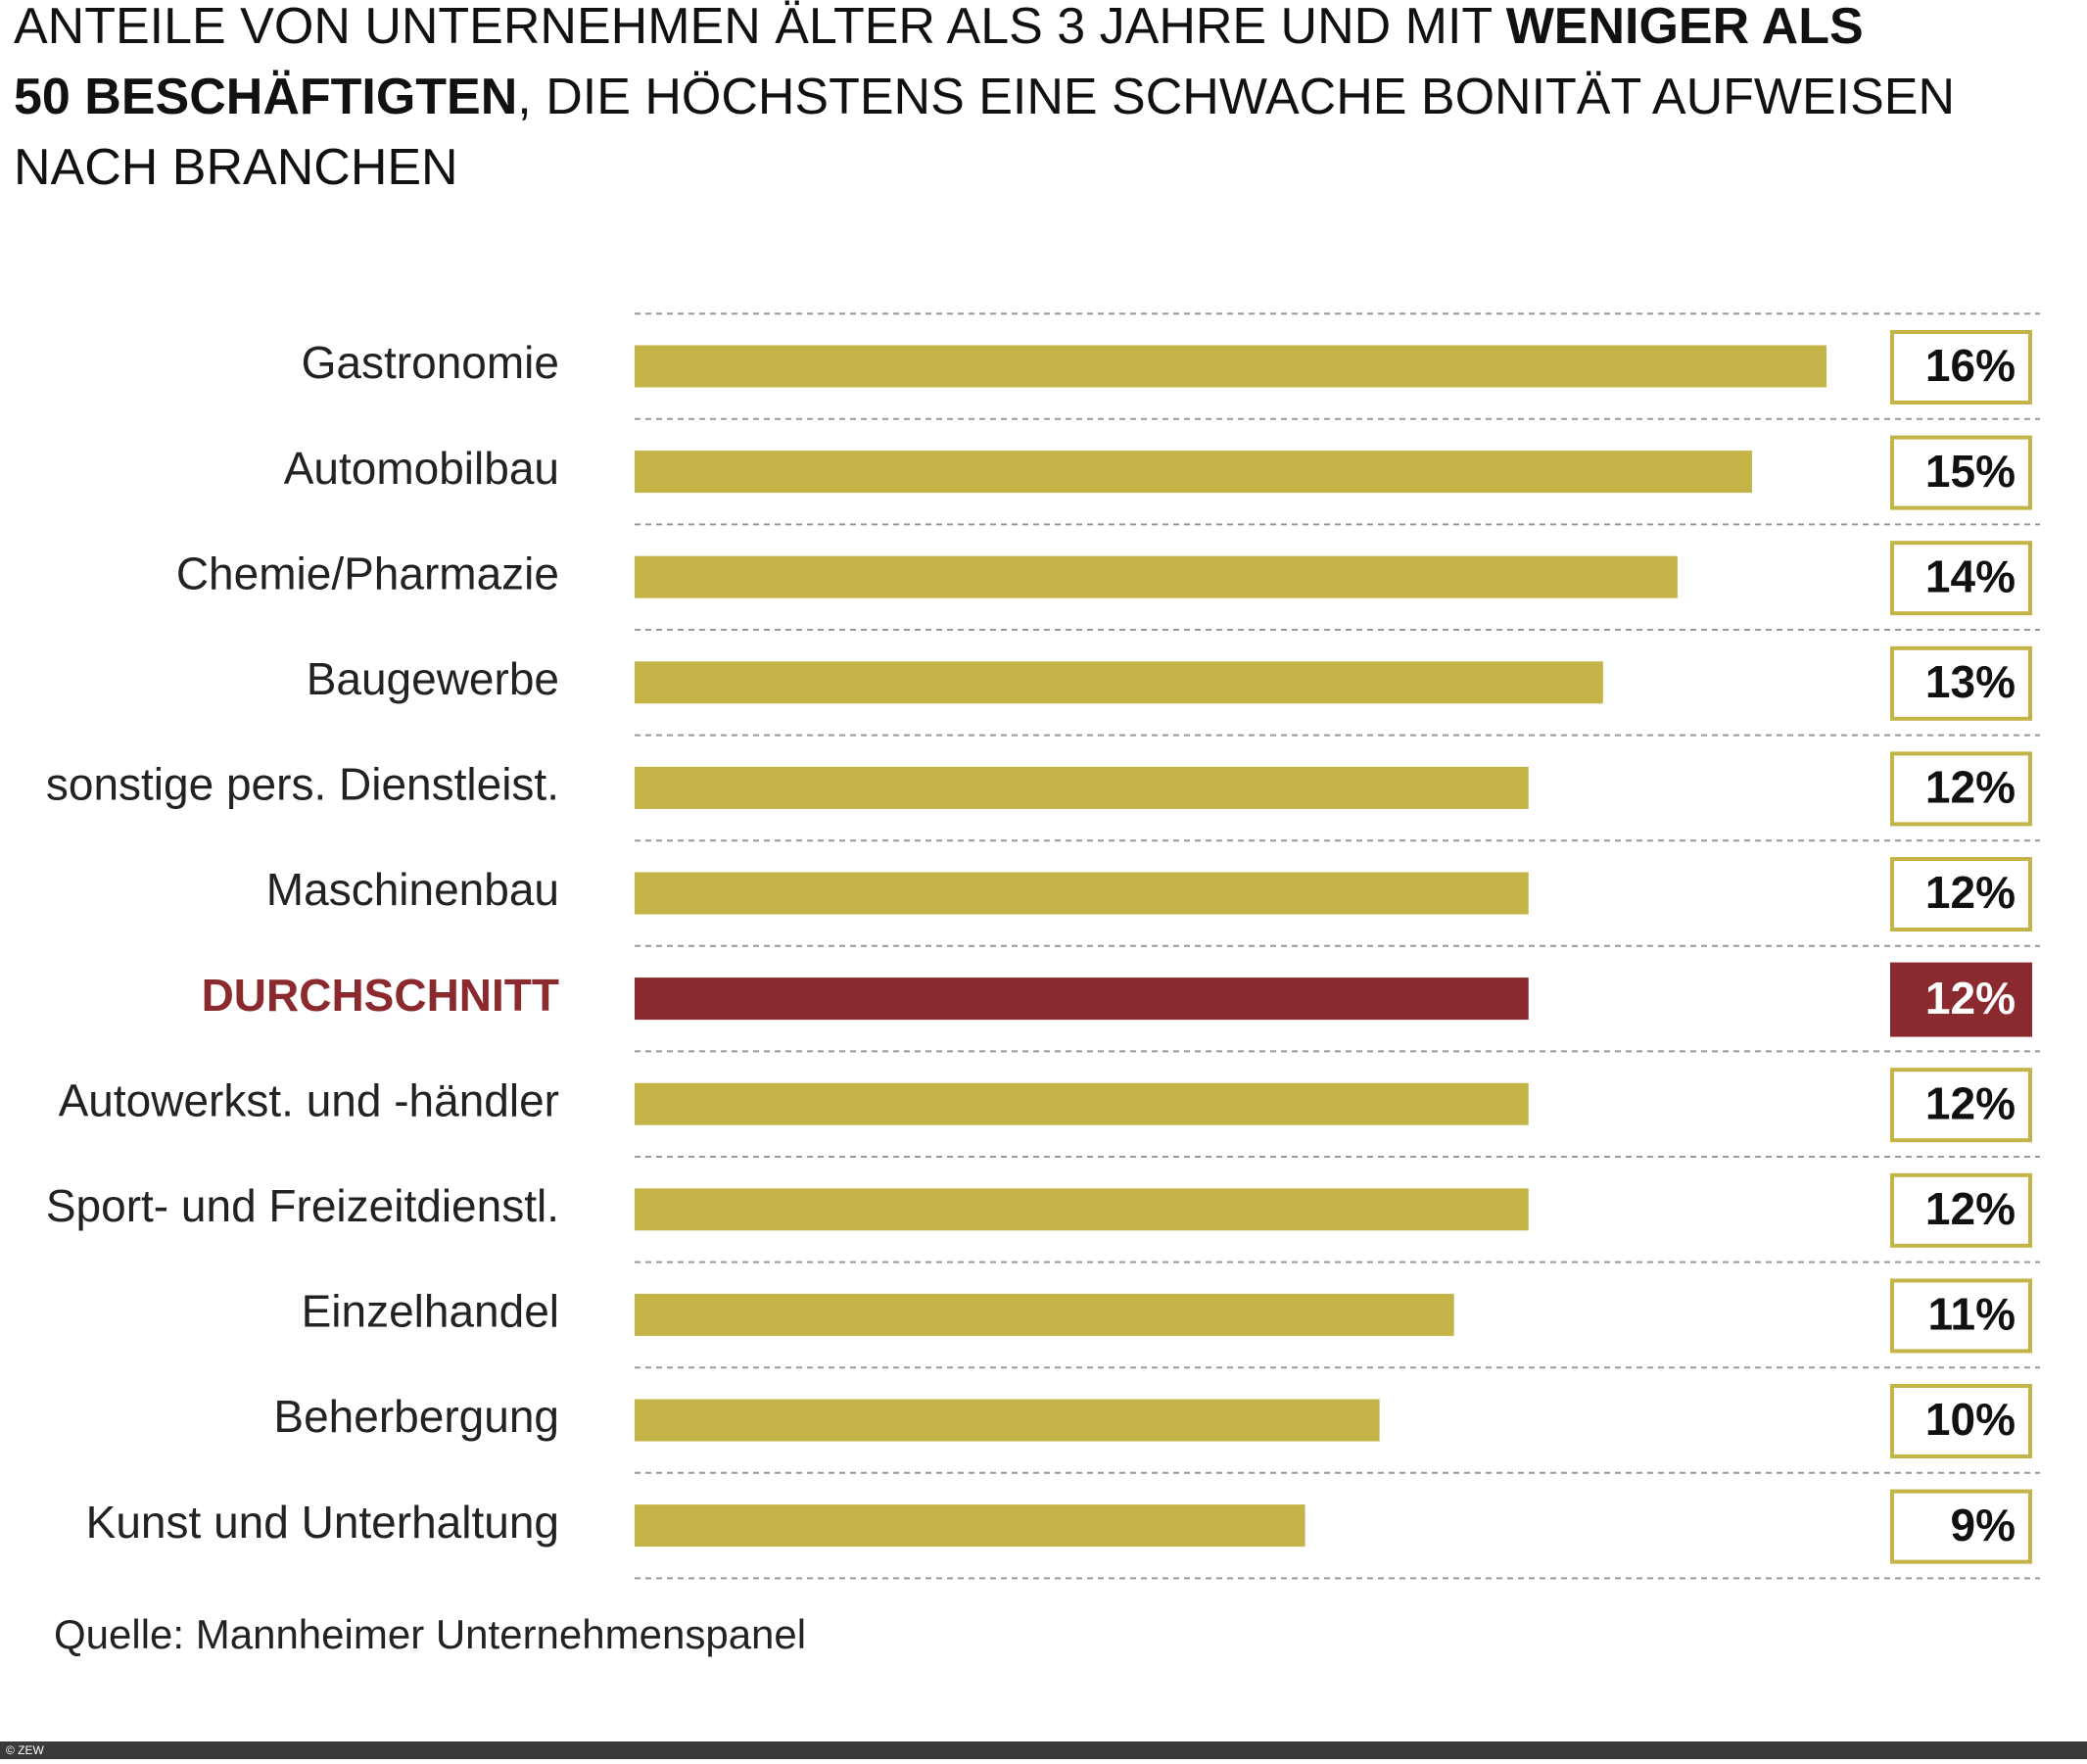 The width and height of the screenshot is (2087, 1764). I want to click on value-label: 9%, so click(1983, 1525).